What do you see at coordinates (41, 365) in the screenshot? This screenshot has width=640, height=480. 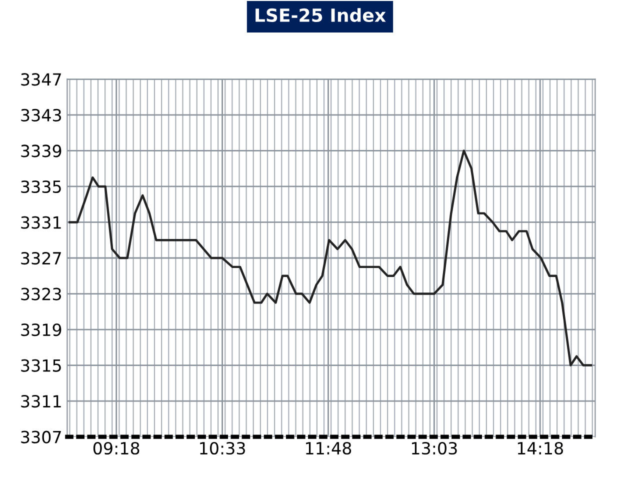 I see `y-tick-label: 3315` at bounding box center [41, 365].